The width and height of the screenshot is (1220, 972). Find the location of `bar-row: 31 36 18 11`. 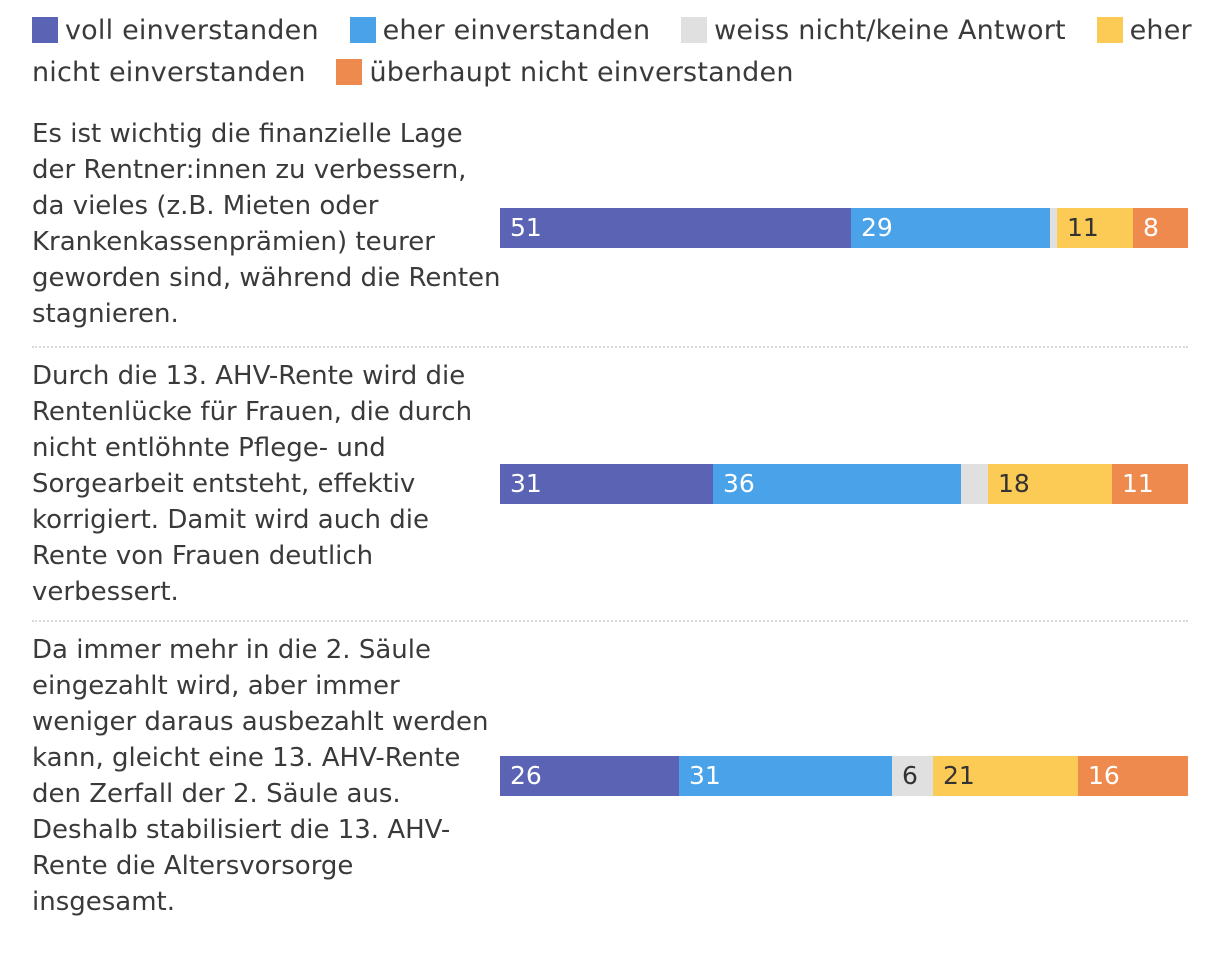

bar-row: 31 36 18 11 is located at coordinates (844, 484).